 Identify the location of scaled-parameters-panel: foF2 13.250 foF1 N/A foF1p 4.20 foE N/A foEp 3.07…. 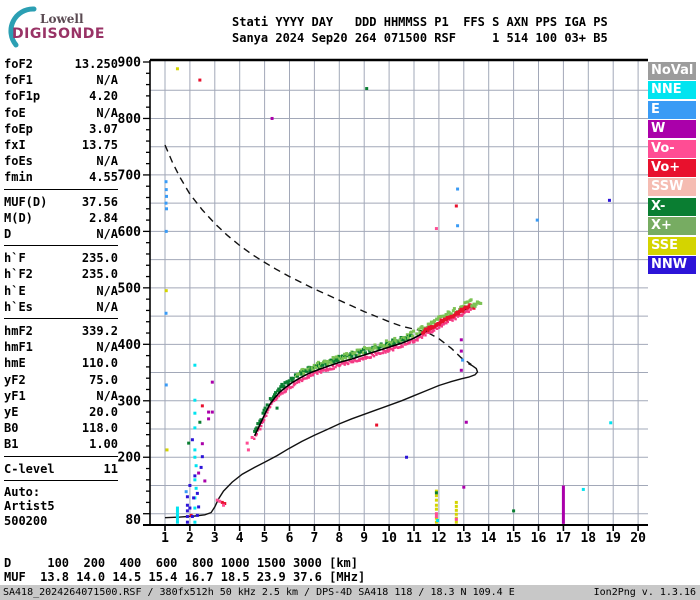
(61, 292).